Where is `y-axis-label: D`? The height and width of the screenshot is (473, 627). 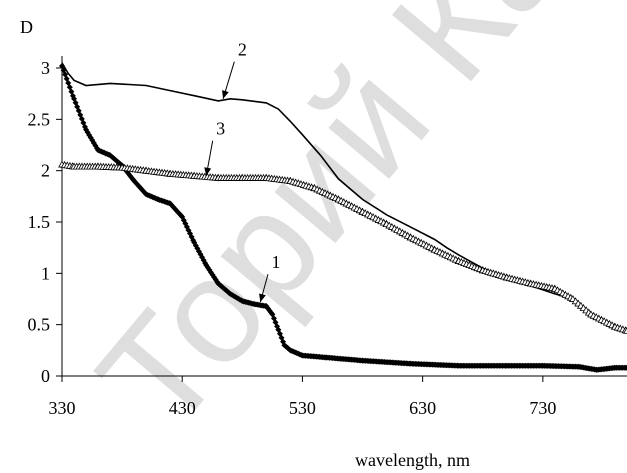
y-axis-label: D is located at coordinates (26, 27).